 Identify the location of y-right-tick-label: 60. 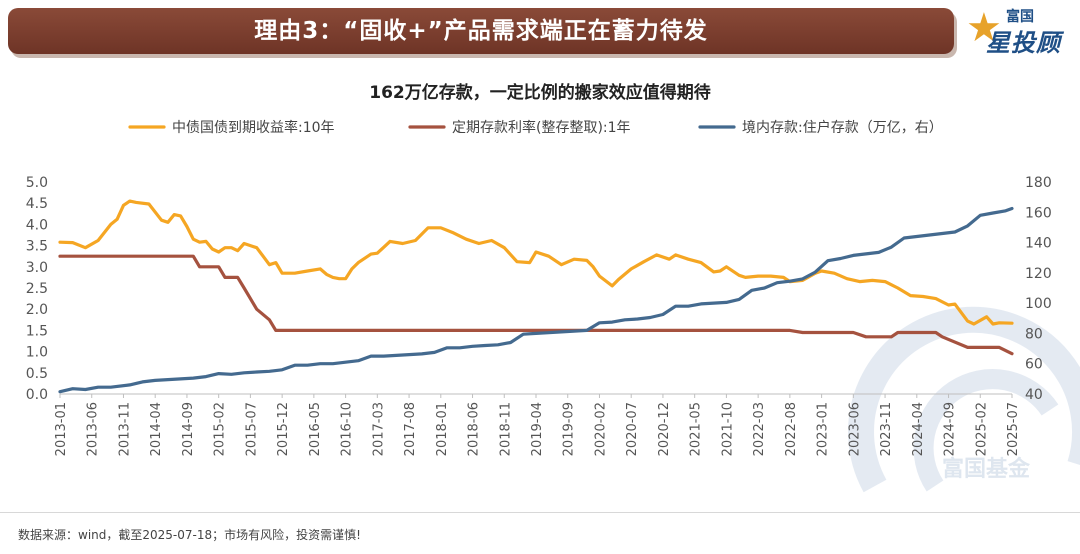
(1034, 365).